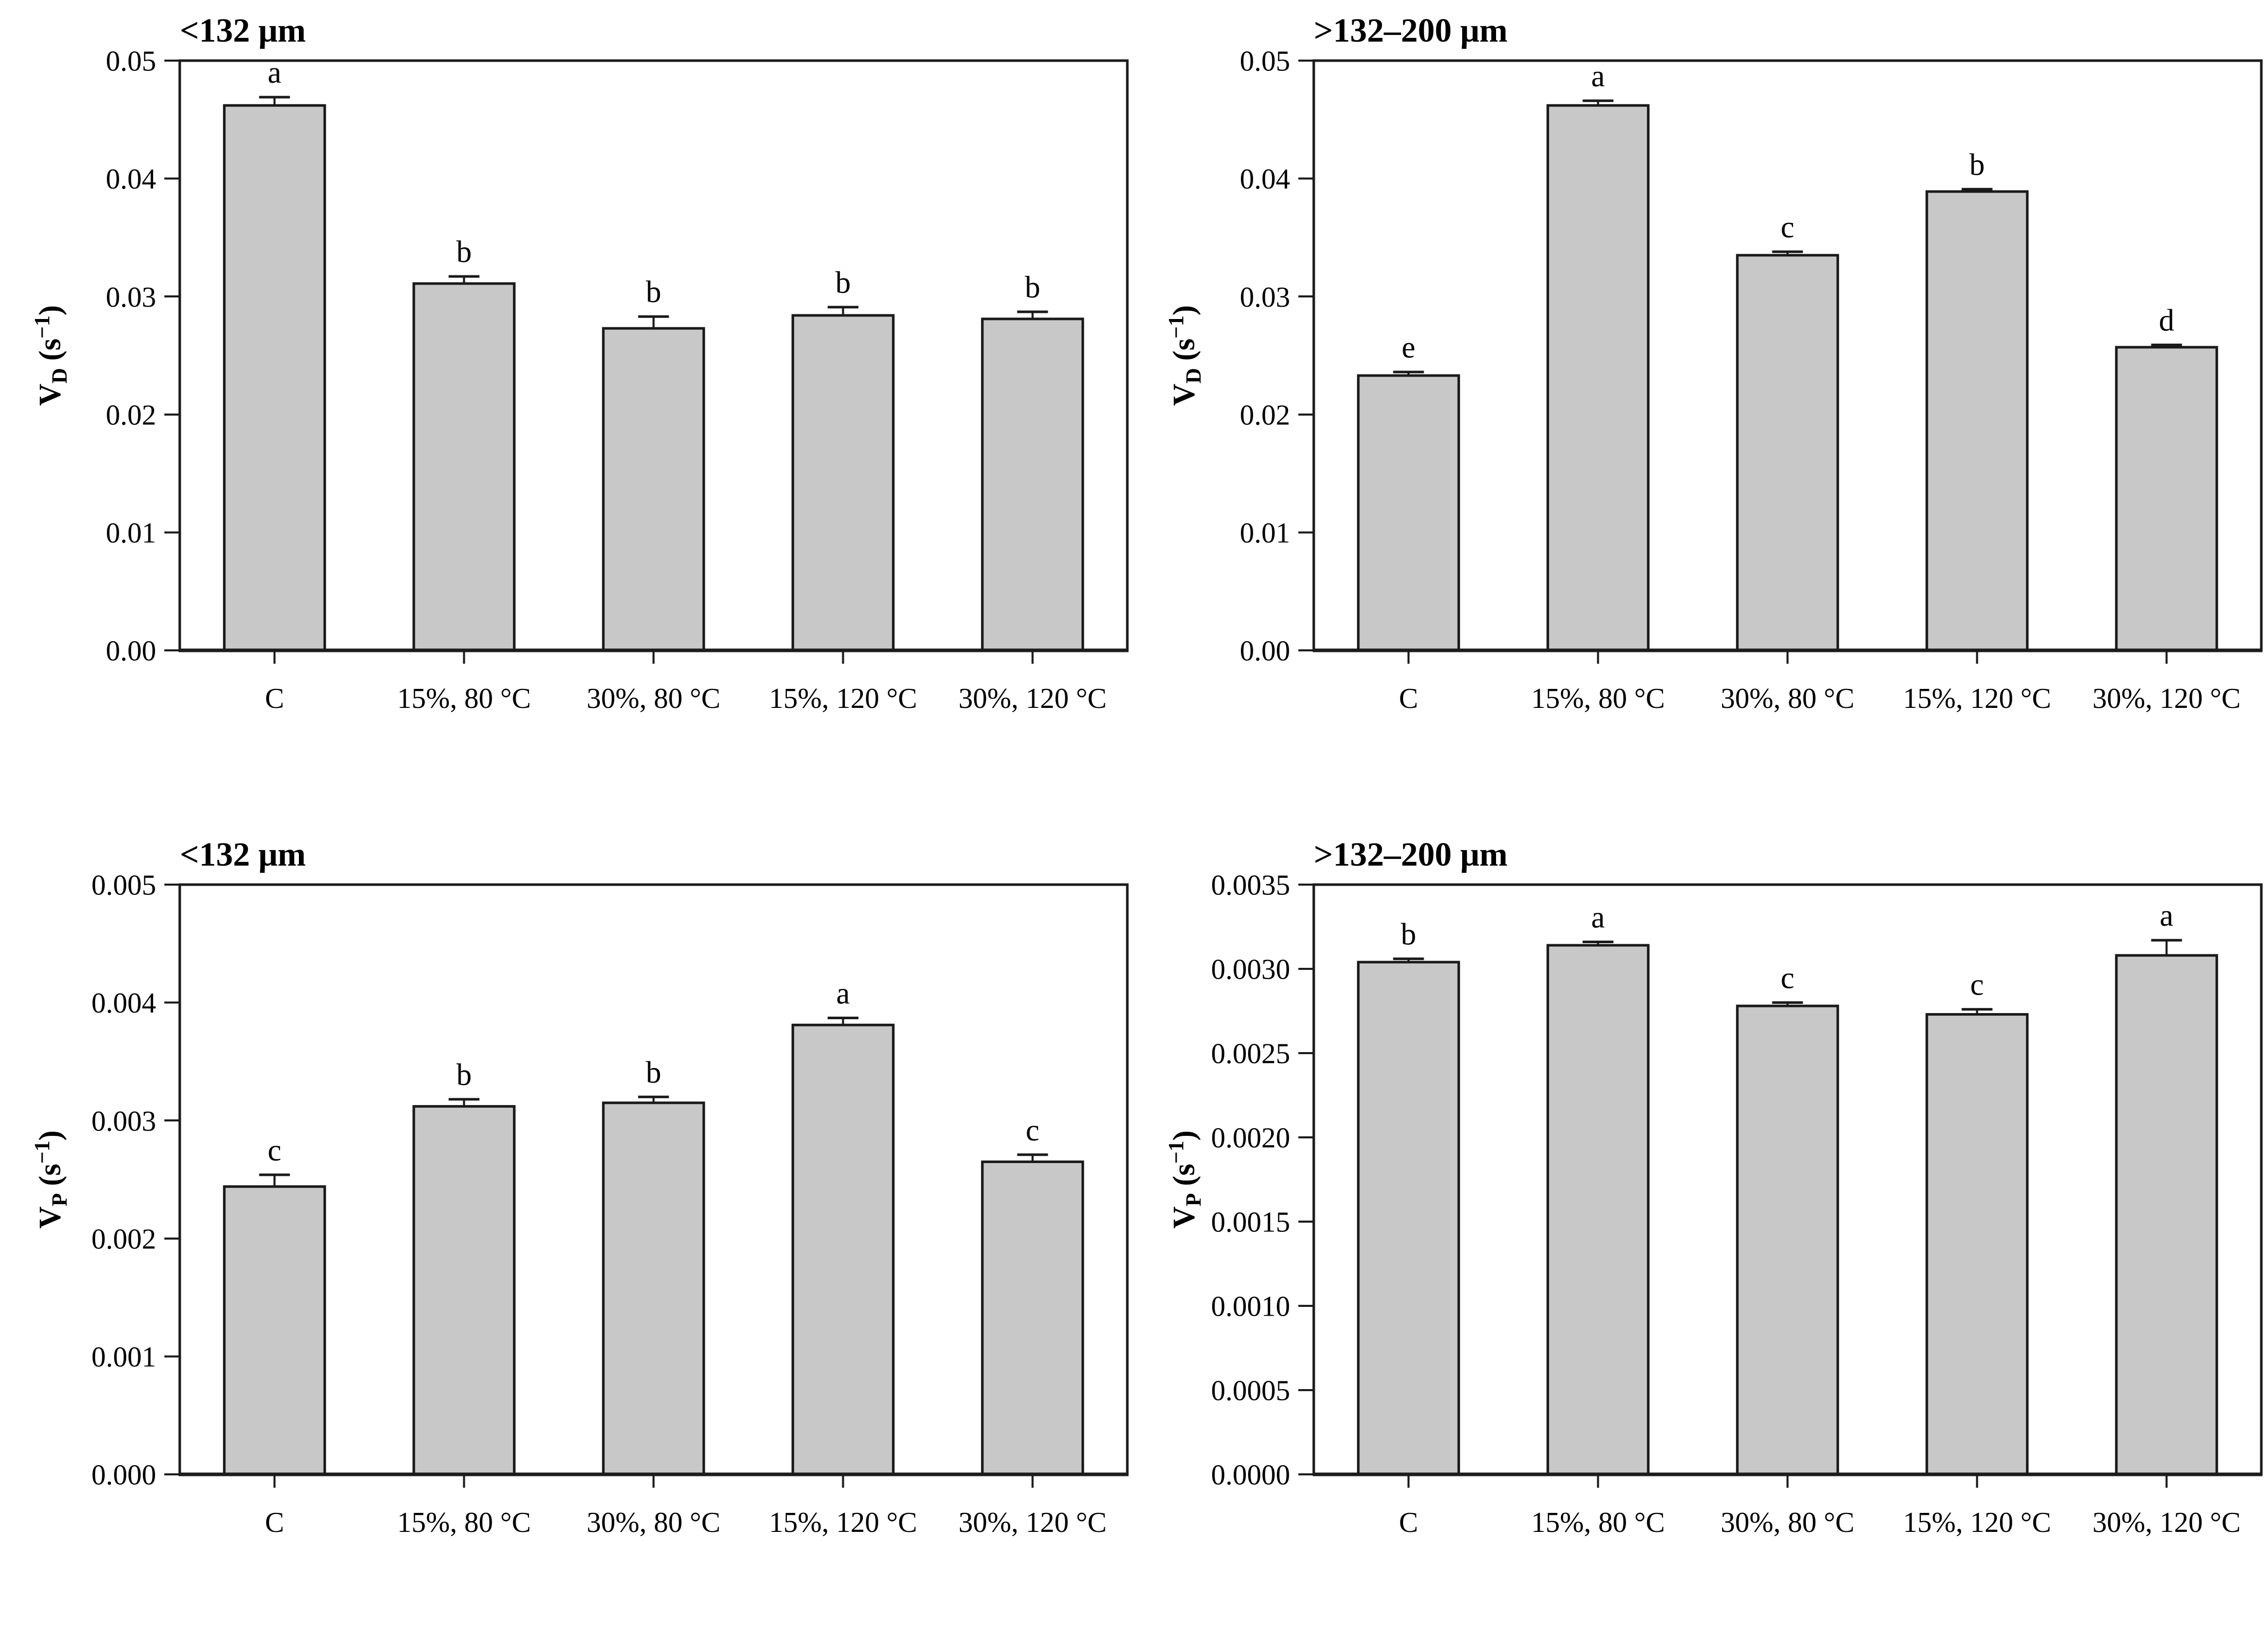  Describe the element at coordinates (1250, 1307) in the screenshot. I see `y-tick-label: 0.0010` at that location.